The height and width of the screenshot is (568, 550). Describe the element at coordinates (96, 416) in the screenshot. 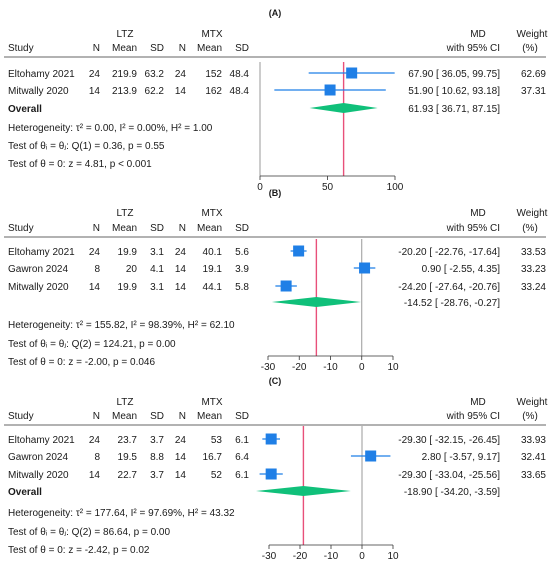

I see `n1-column-header: N` at that location.